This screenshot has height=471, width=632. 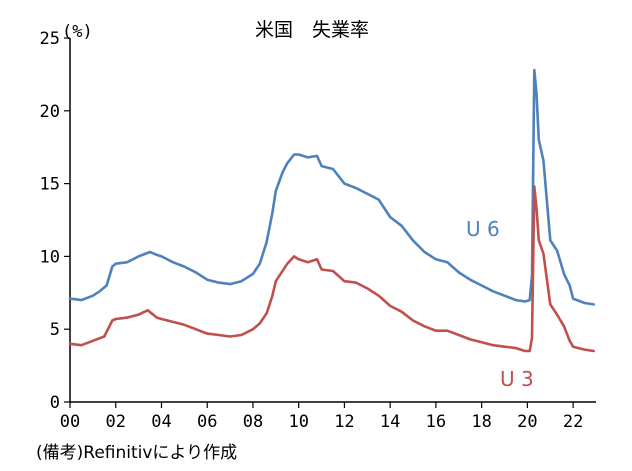 I want to click on y-tick-label: 25, so click(x=50, y=39).